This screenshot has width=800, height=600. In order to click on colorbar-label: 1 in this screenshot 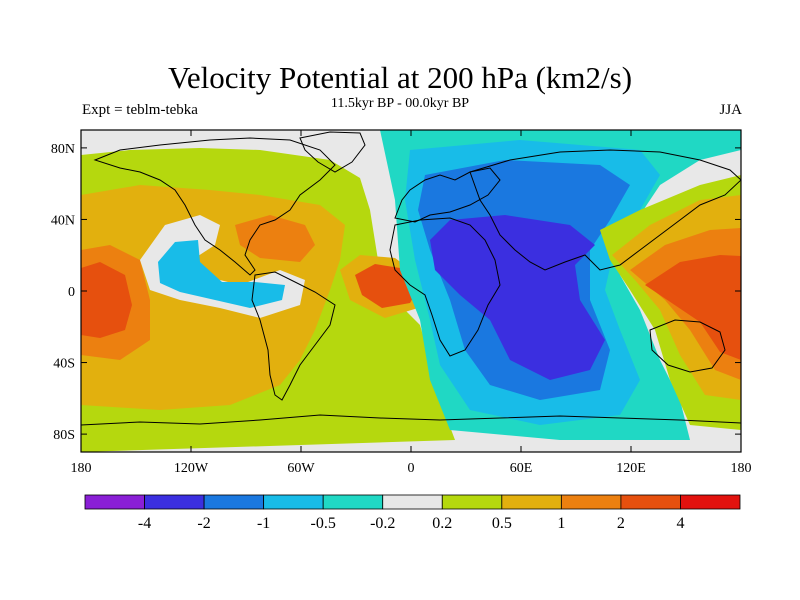, I will do `click(561, 523)`.